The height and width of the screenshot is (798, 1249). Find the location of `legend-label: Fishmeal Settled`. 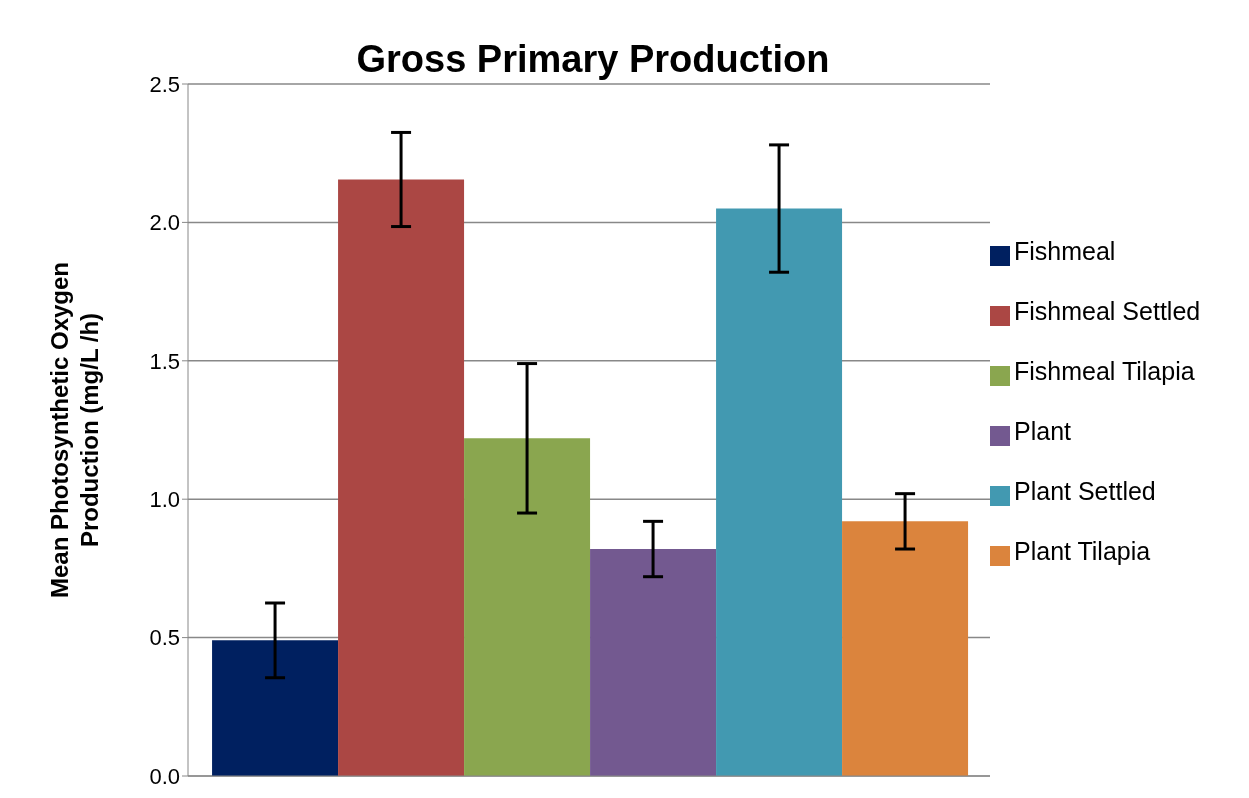

legend-label: Fishmeal Settled is located at coordinates (1107, 311).